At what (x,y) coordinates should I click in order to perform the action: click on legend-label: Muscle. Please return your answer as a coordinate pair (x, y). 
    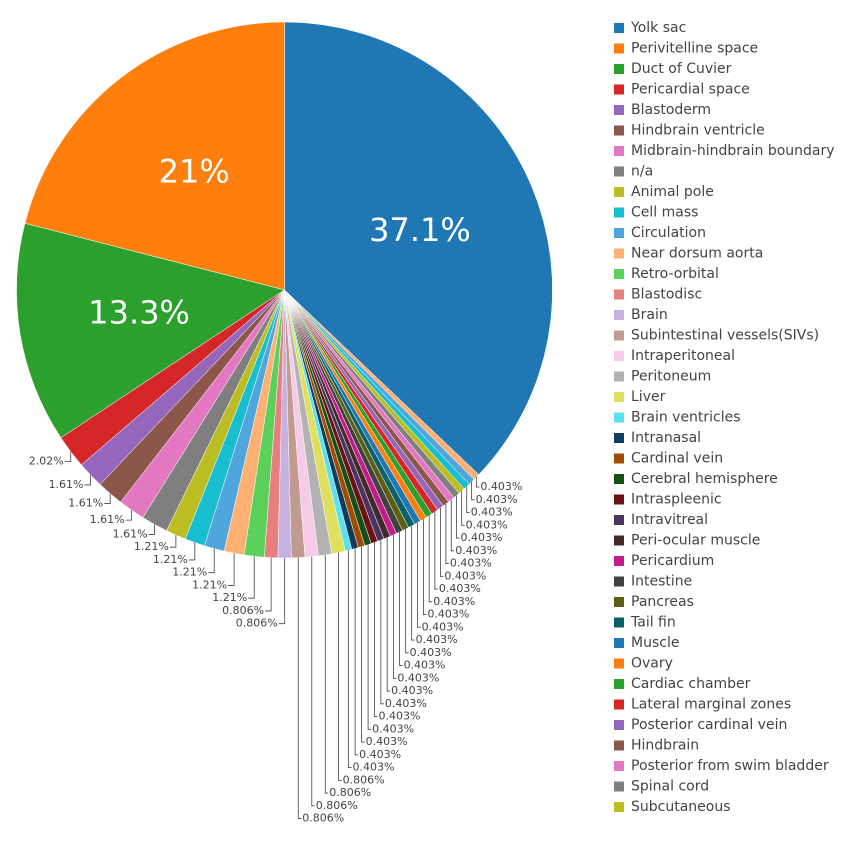
    Looking at the image, I should click on (655, 643).